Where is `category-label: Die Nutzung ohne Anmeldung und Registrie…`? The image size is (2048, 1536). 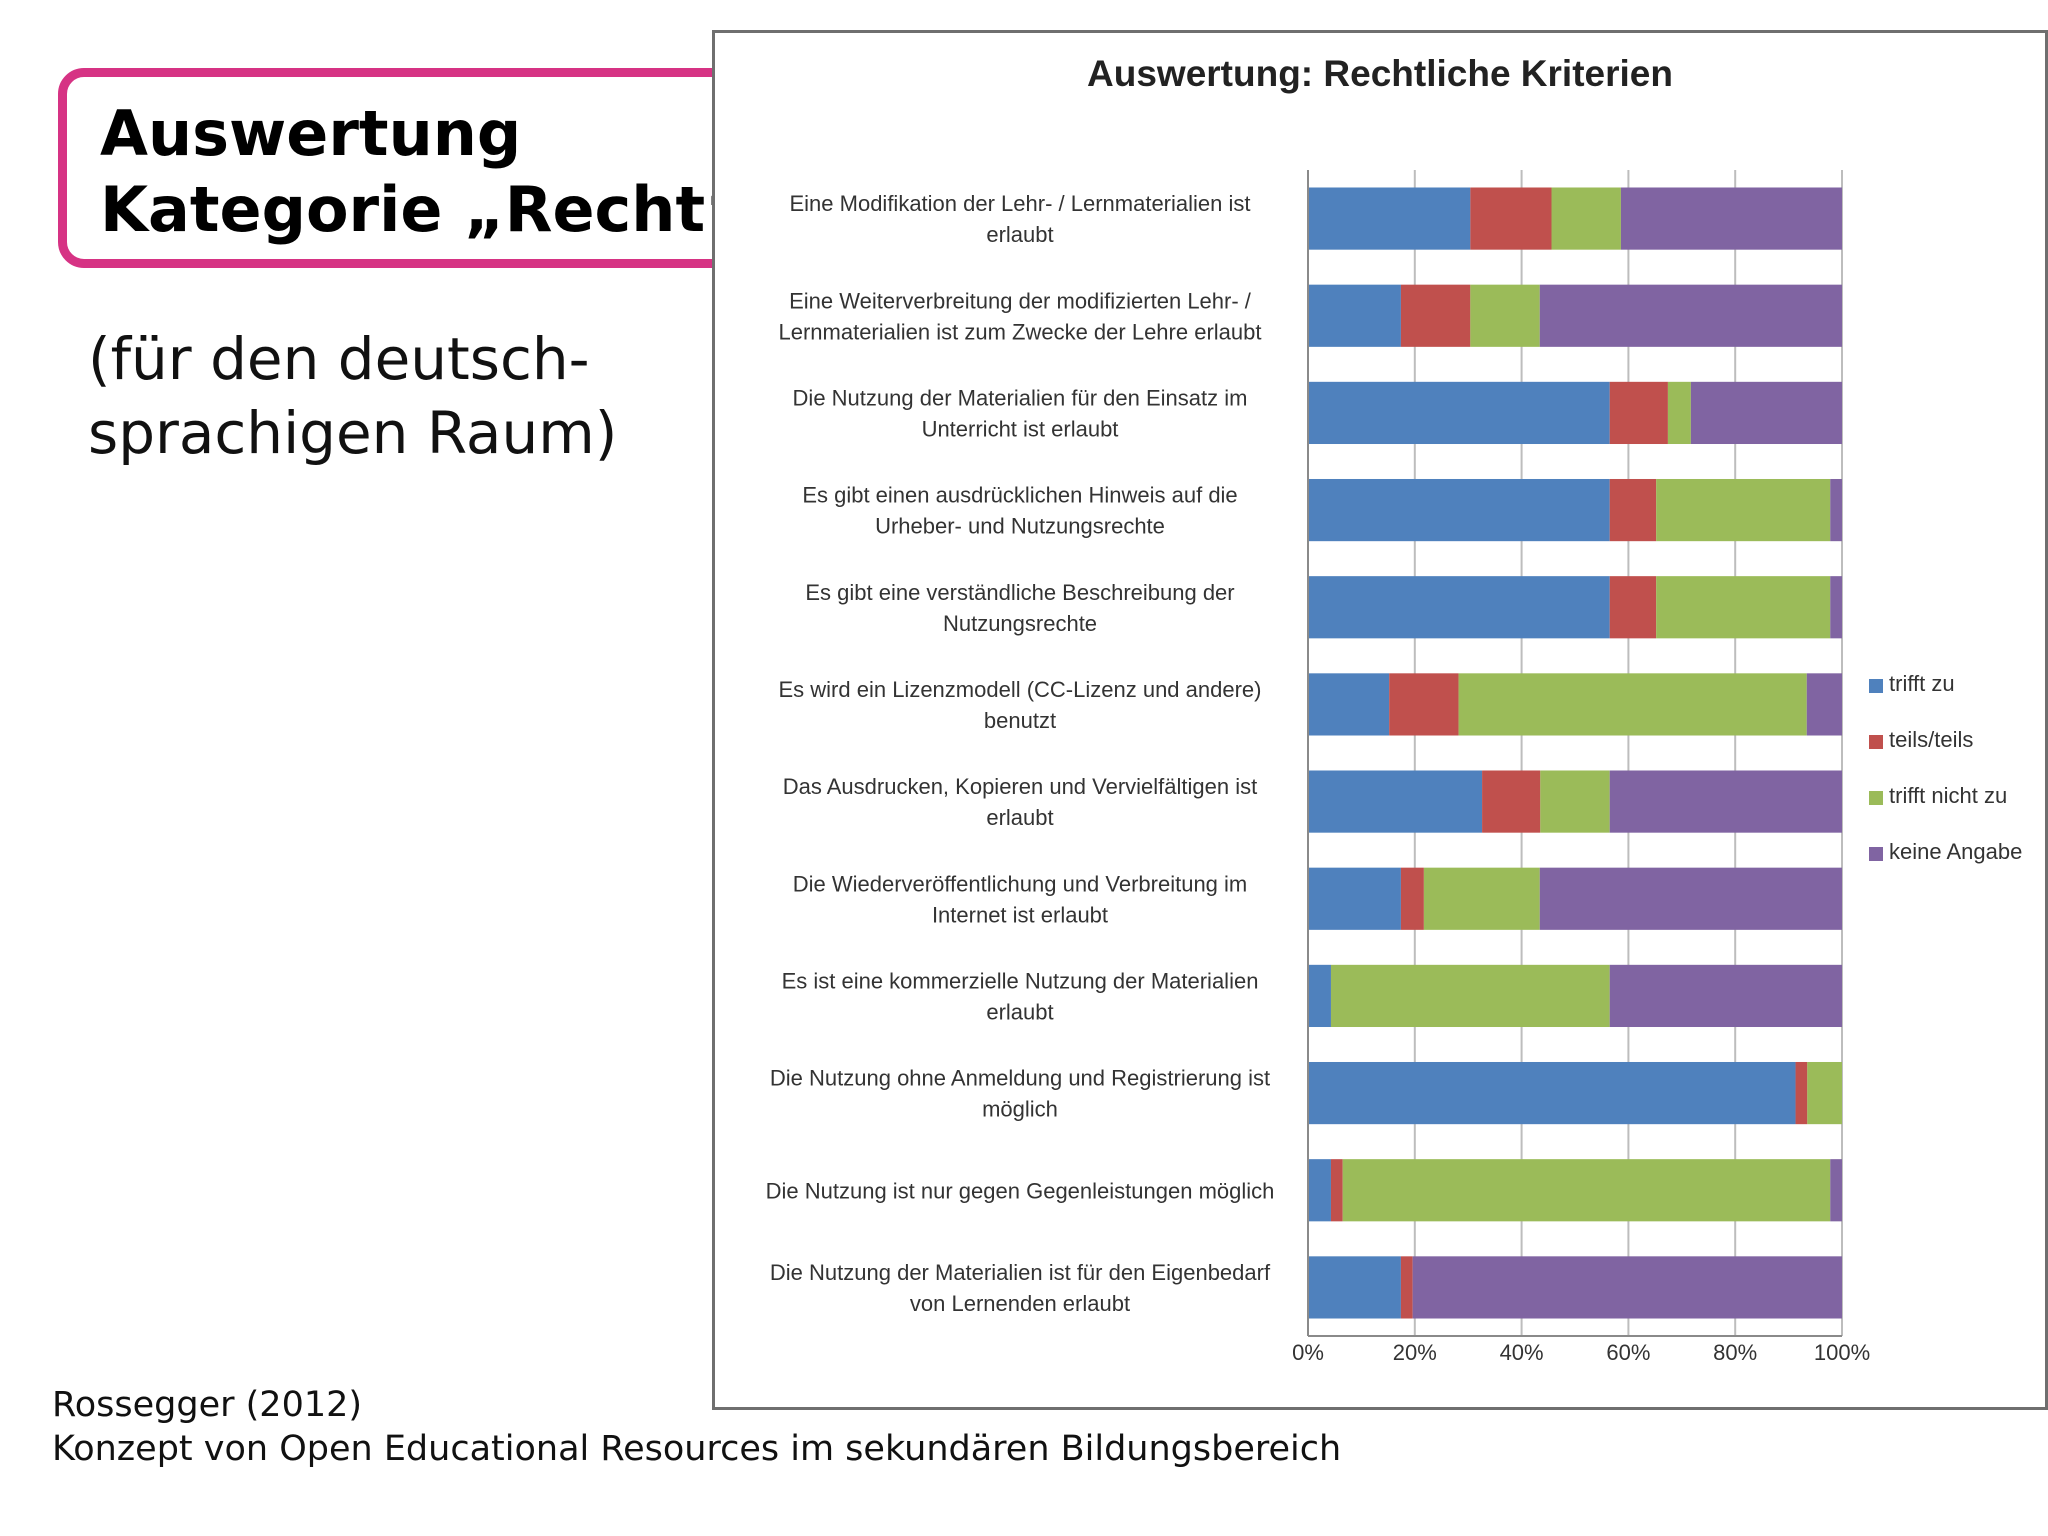
category-label: Die Nutzung ohne Anmeldung und Registrie… is located at coordinates (1020, 1094).